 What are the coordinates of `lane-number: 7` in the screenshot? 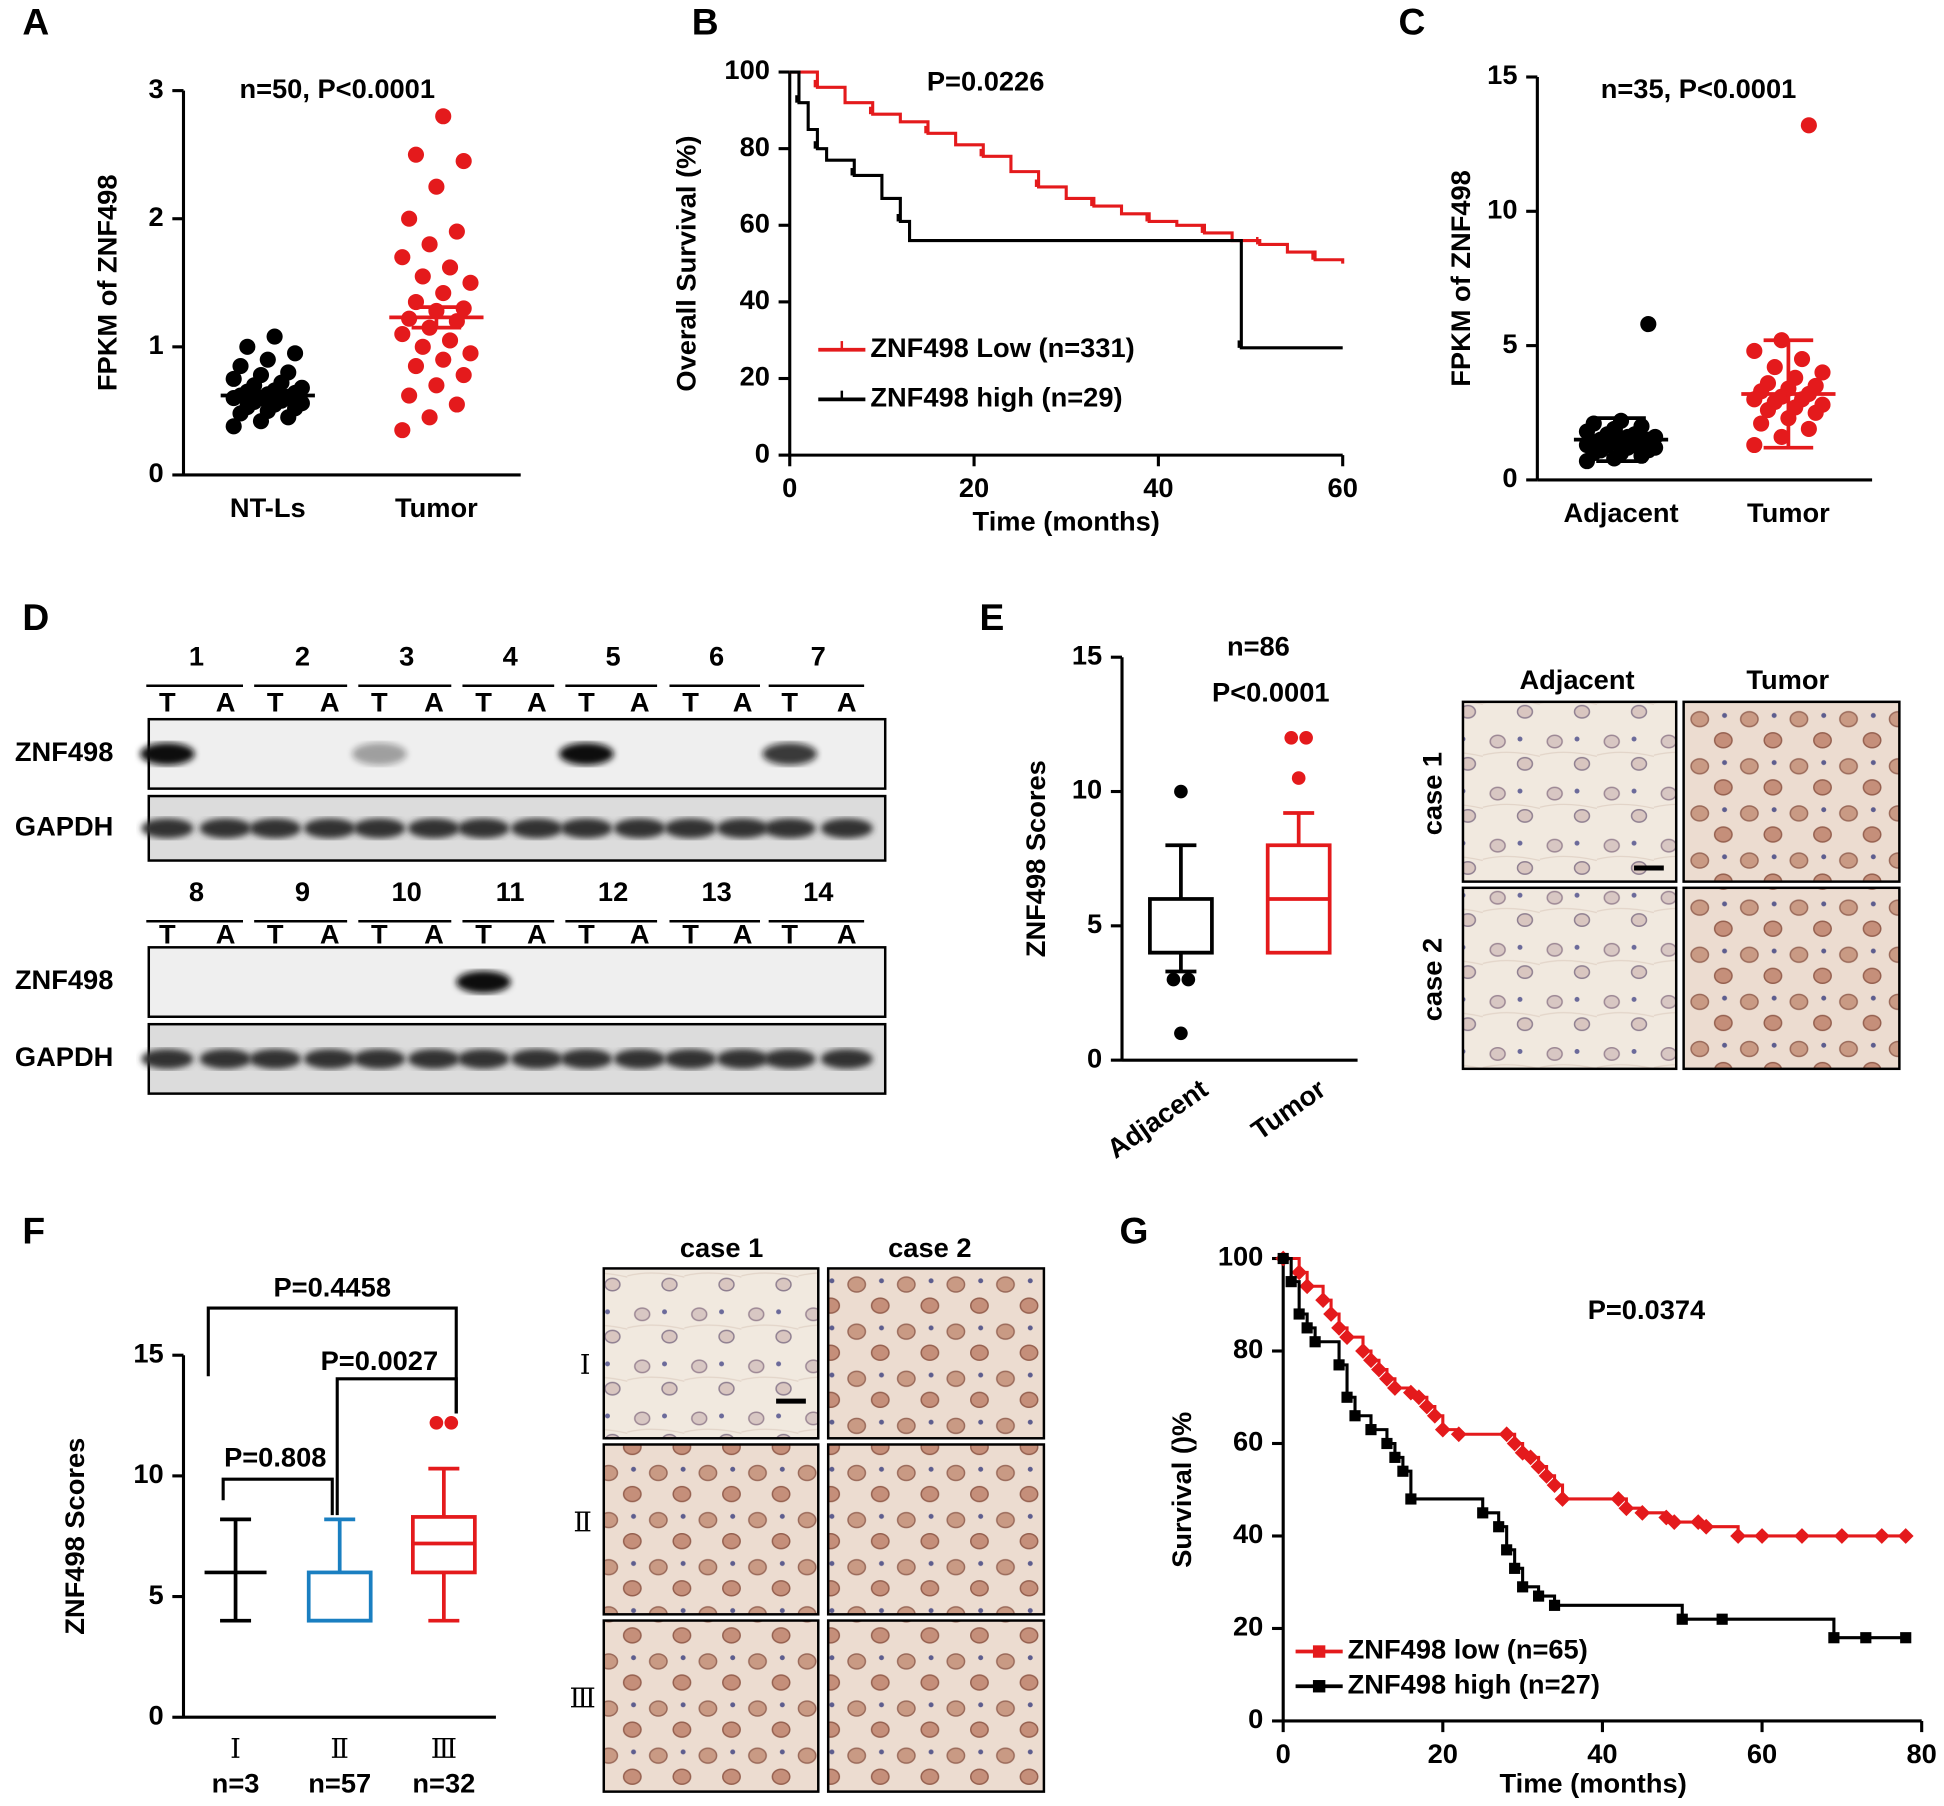 It's located at (818, 656).